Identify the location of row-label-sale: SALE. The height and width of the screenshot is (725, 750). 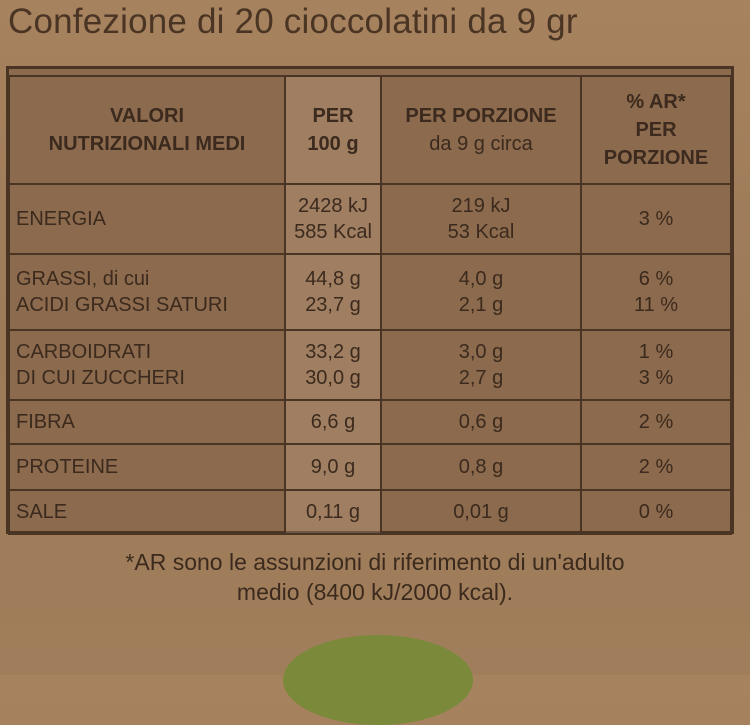
(147, 512).